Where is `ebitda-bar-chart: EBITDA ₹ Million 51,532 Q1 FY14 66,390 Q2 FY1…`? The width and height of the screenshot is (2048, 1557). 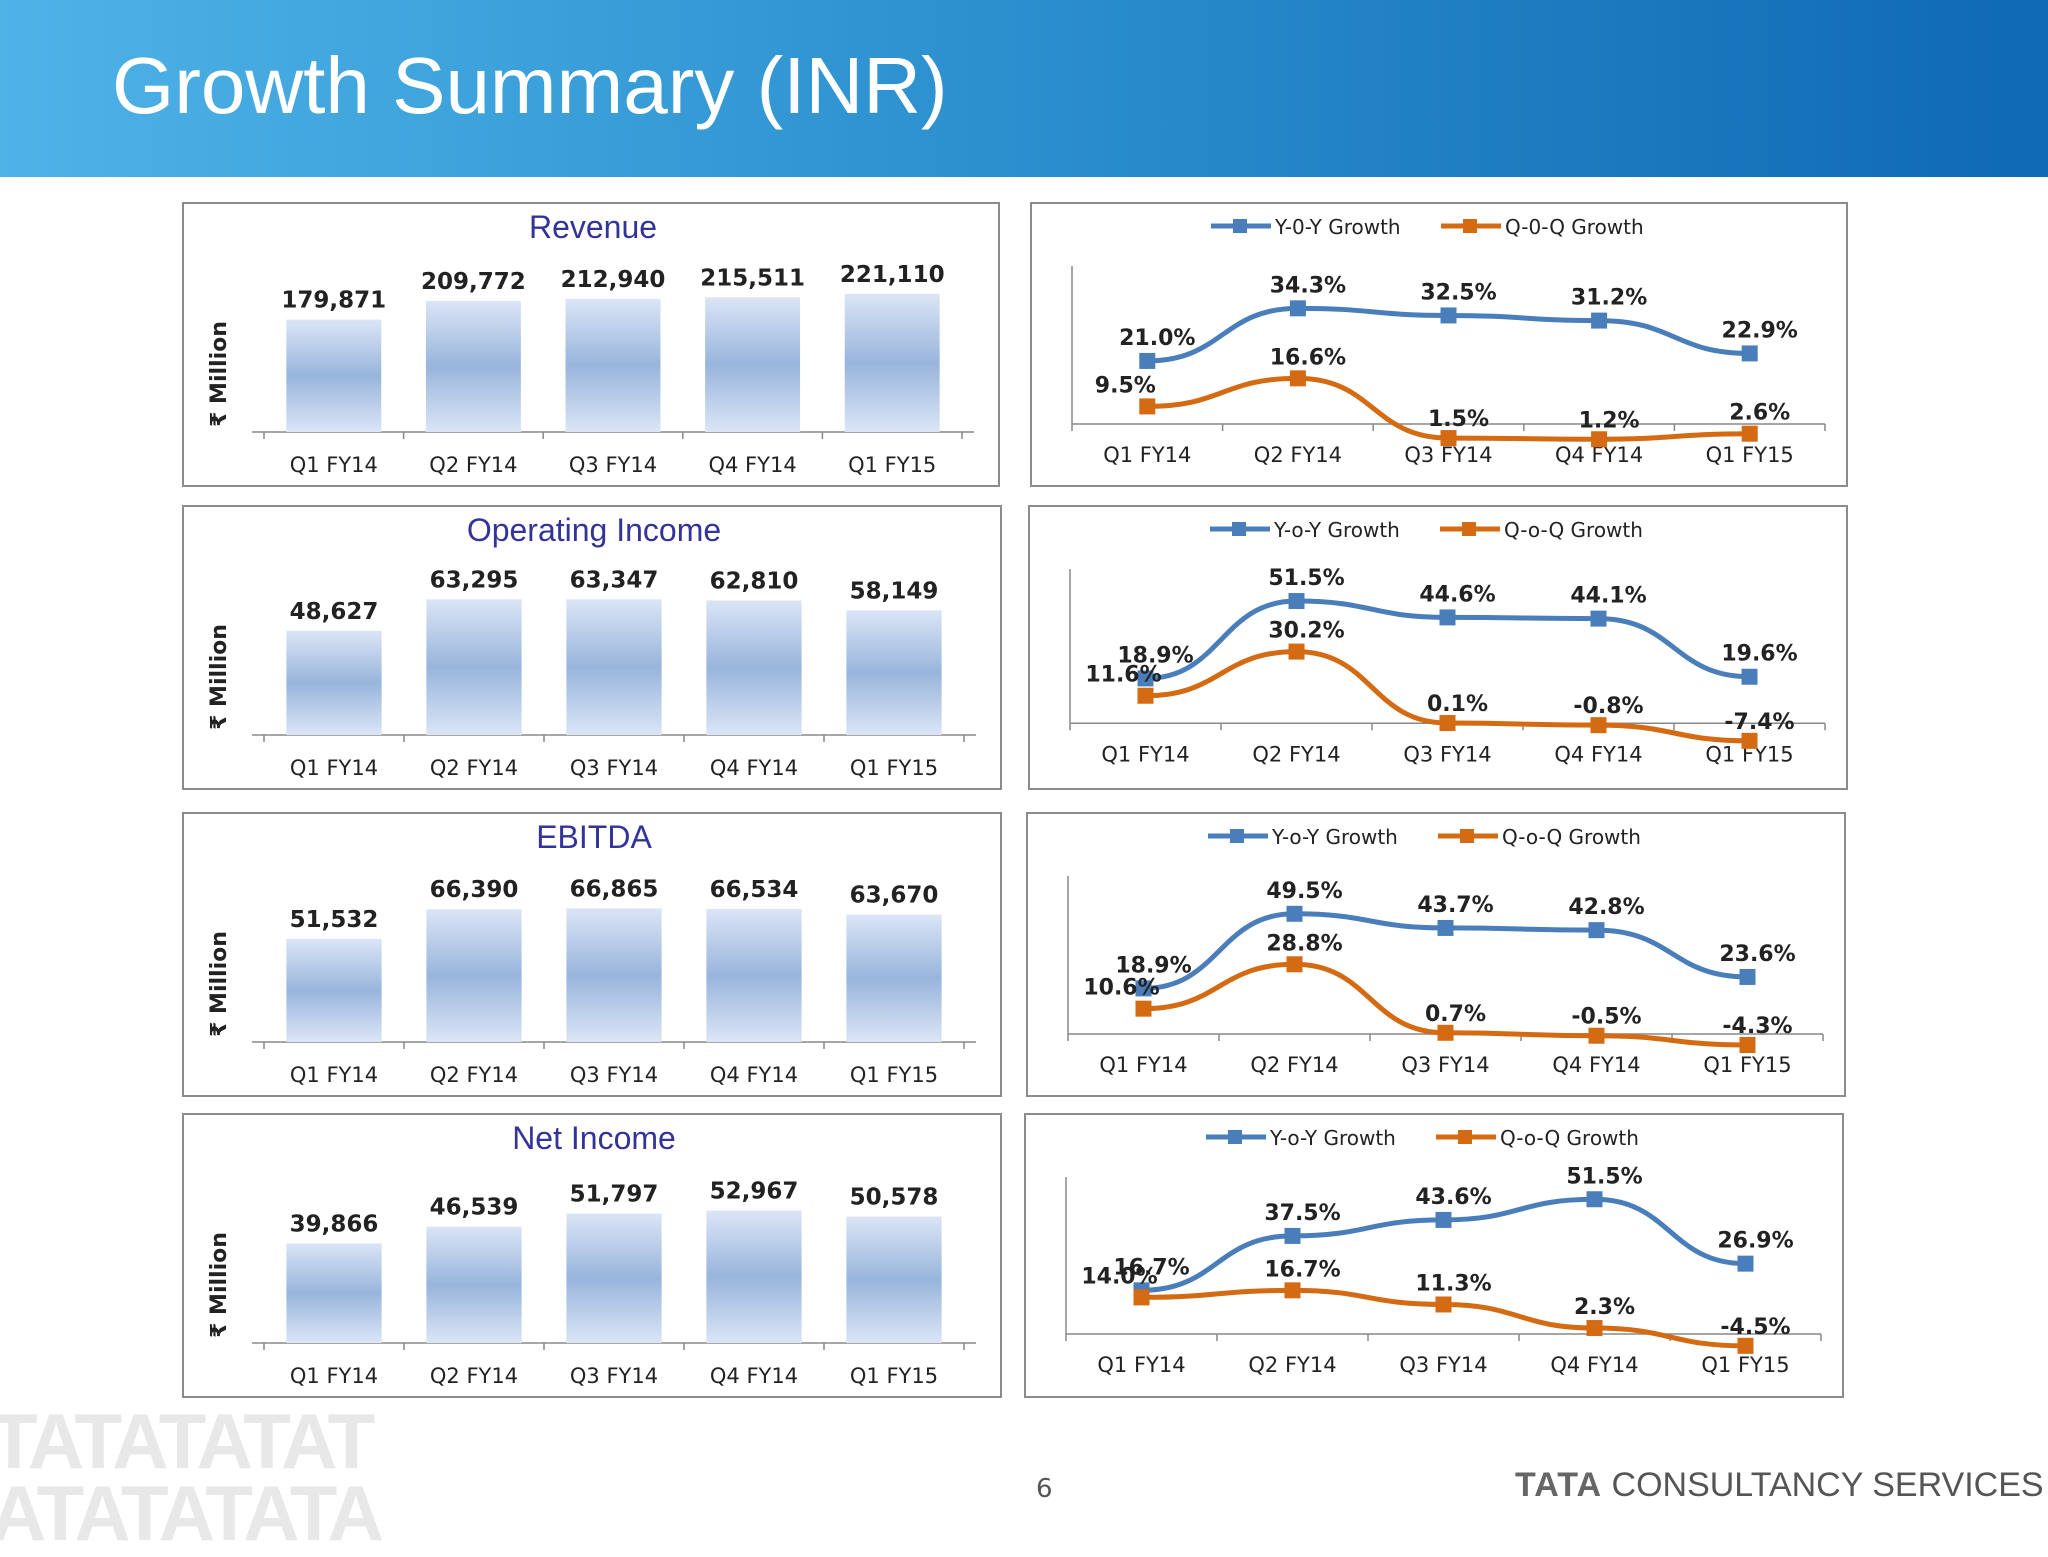 ebitda-bar-chart: EBITDA ₹ Million 51,532 Q1 FY14 66,390 Q2 FY1… is located at coordinates (591, 953).